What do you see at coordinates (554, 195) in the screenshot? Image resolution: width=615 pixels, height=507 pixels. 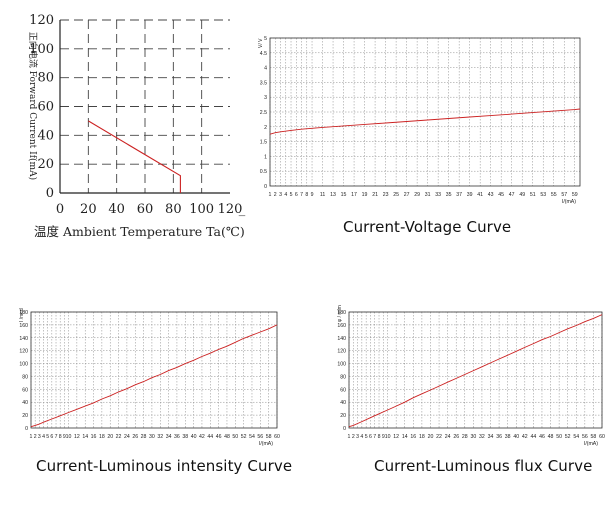 I see `x-tick-label: 55` at bounding box center [554, 195].